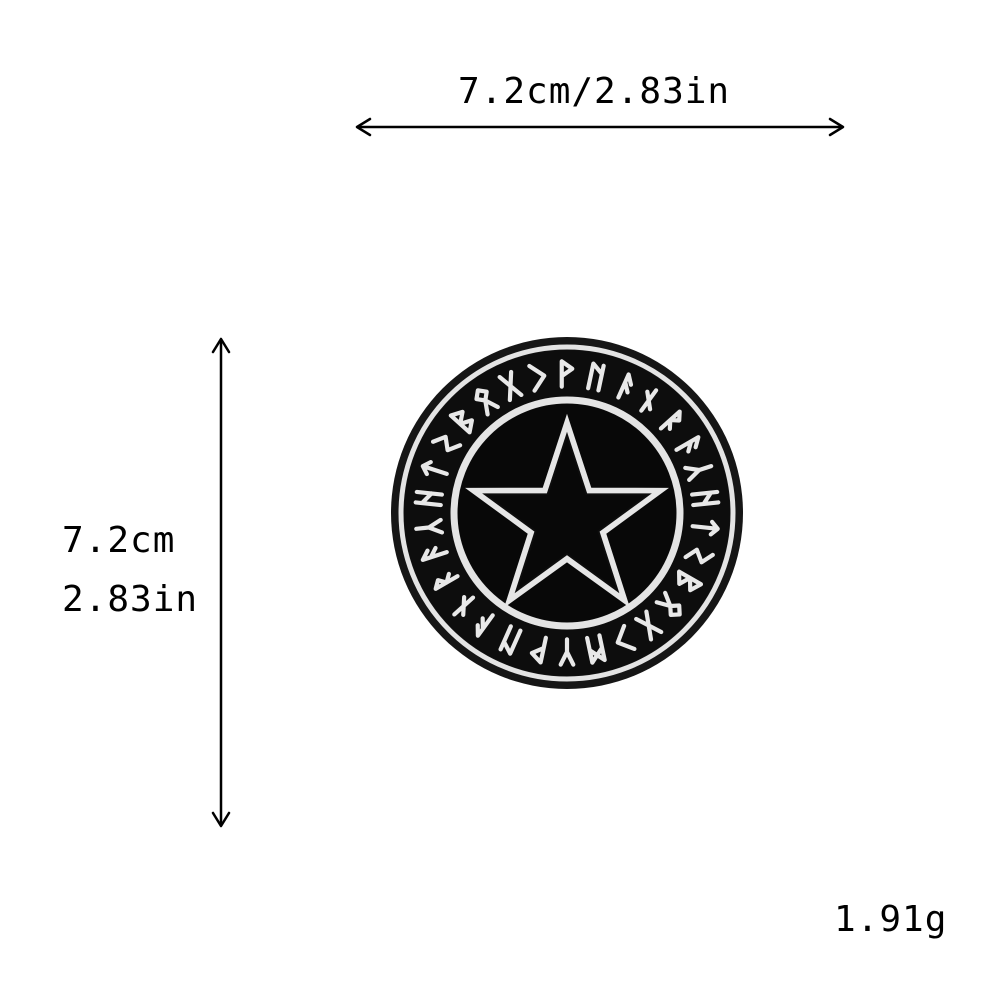 The width and height of the screenshot is (1000, 1000). What do you see at coordinates (130, 599) in the screenshot?
I see `height-dimension-in-label: 2.83in` at bounding box center [130, 599].